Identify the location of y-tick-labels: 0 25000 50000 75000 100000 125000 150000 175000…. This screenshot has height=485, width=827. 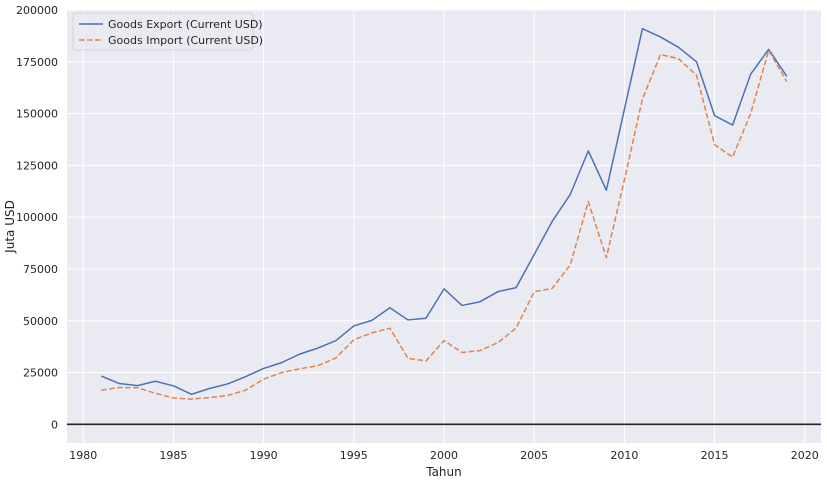
(37, 217).